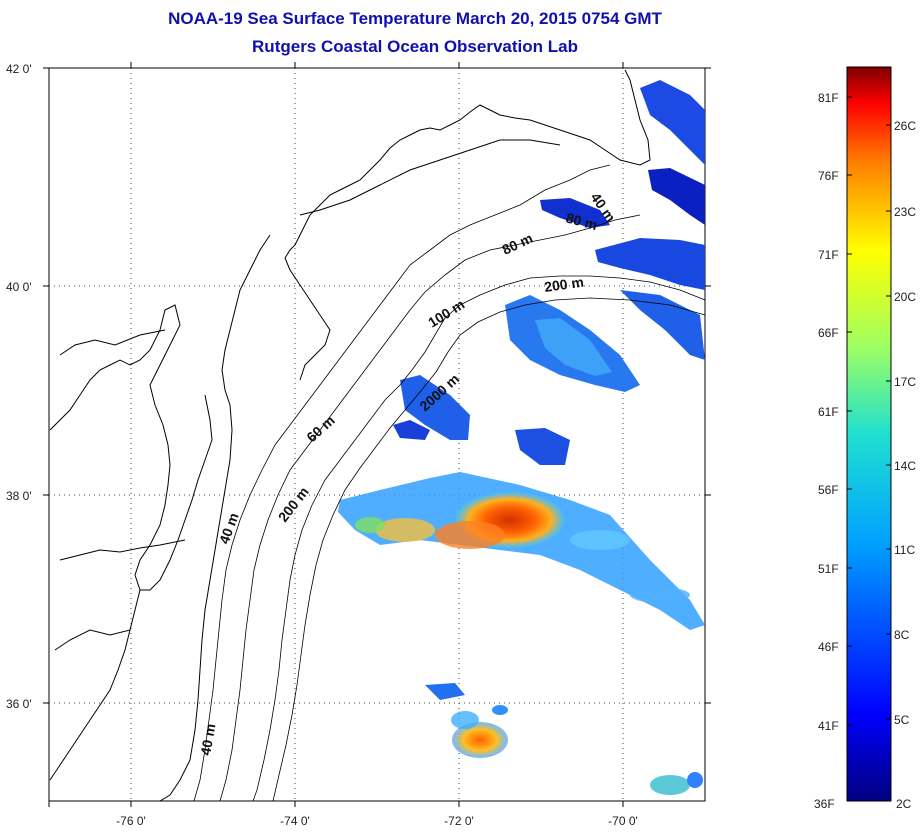 This screenshot has height=832, width=920. What do you see at coordinates (415, 46) in the screenshot?
I see `map-subtitle: Rutgers Coastal Ocean Observation Lab` at bounding box center [415, 46].